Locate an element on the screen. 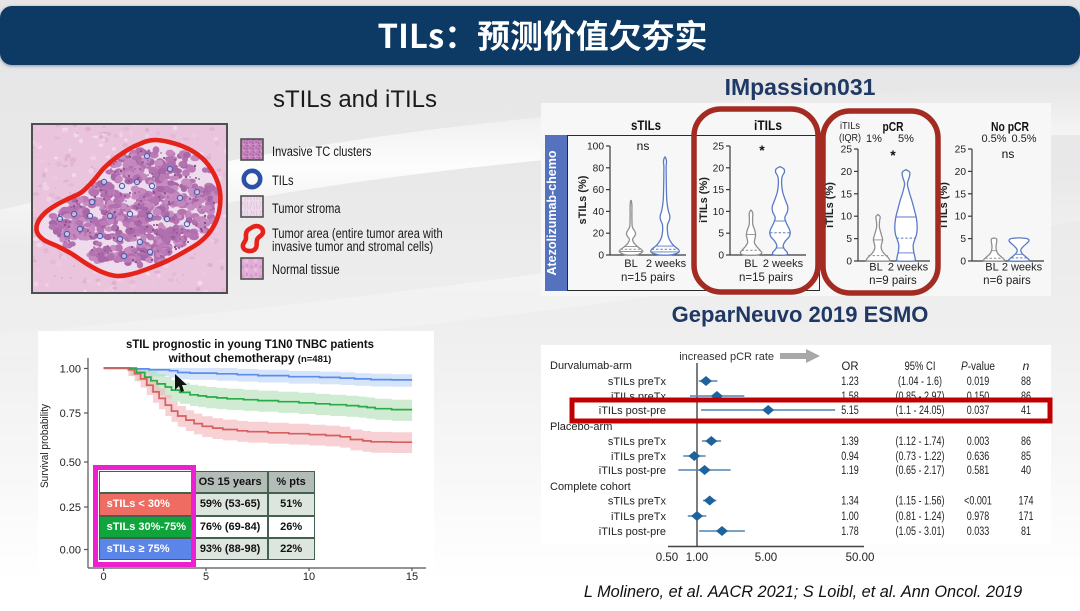  svg-text: 50.00 is located at coordinates (860, 558).